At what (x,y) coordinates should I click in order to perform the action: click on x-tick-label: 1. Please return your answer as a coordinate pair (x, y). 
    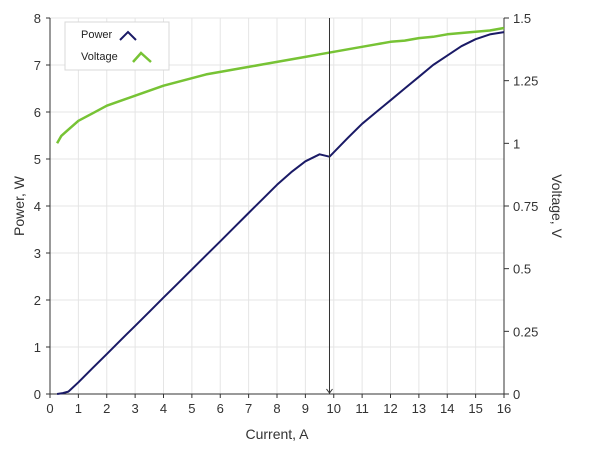
    Looking at the image, I should click on (78, 408).